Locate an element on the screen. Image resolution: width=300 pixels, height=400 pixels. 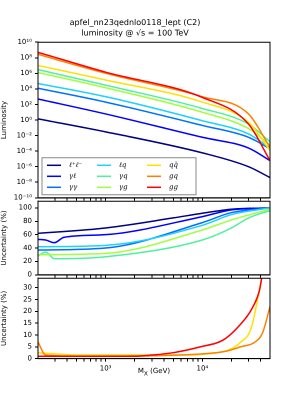
chart-subtitle: luminosity @ √s = 100 TeV is located at coordinates (135, 33).